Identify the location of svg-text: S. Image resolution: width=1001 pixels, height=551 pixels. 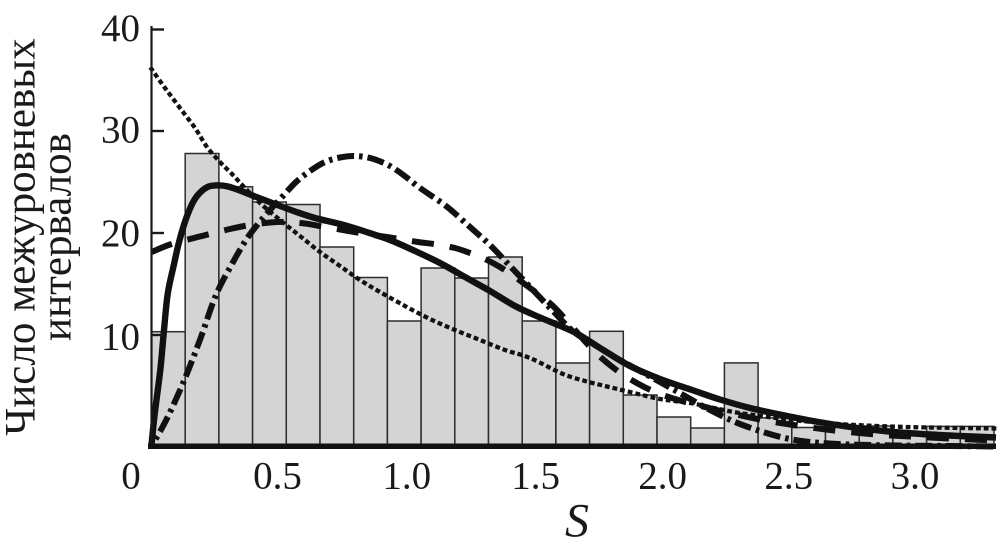
(577, 521).